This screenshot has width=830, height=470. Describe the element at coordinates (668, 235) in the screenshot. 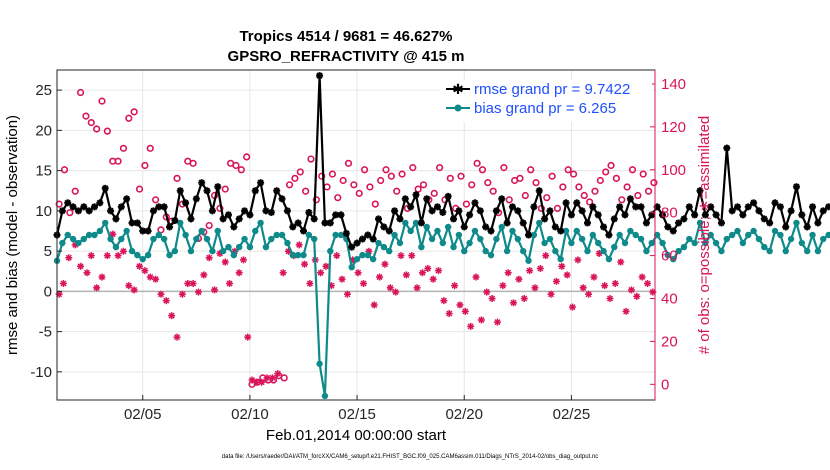

I see `y-axis-right: 0 20 40 60 80 100 120 140` at that location.